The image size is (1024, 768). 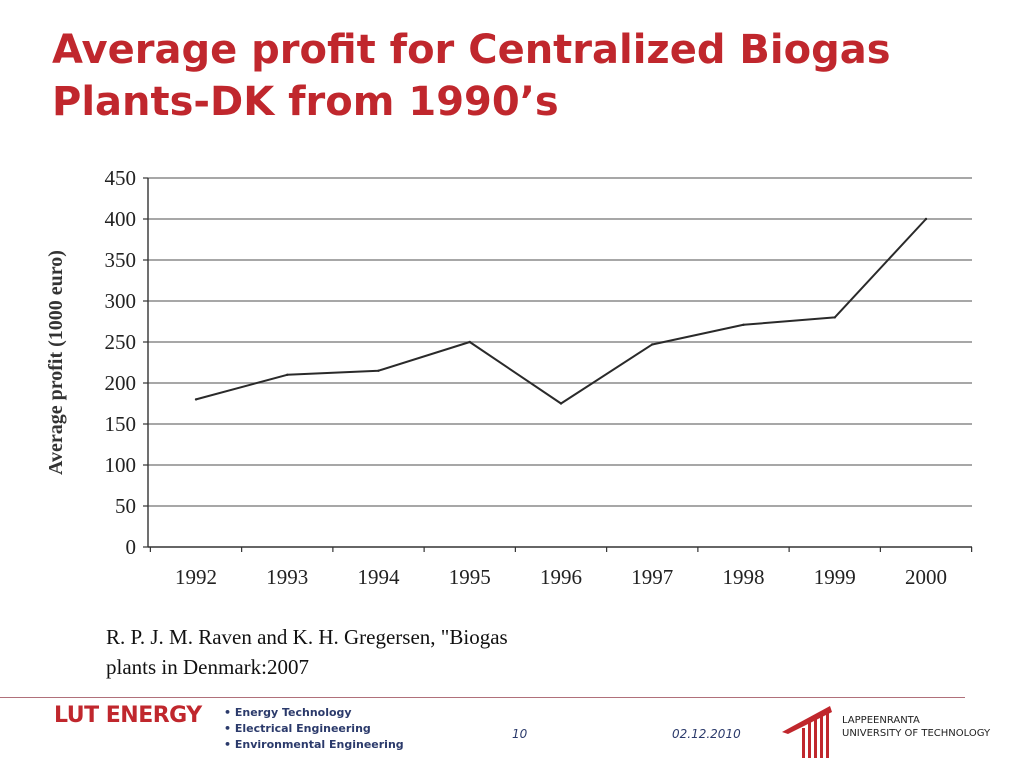 I want to click on x-tick-labels: 1992 1993 1994 1995 1996 1997 1998 1999 2000, so click(x=561, y=577).